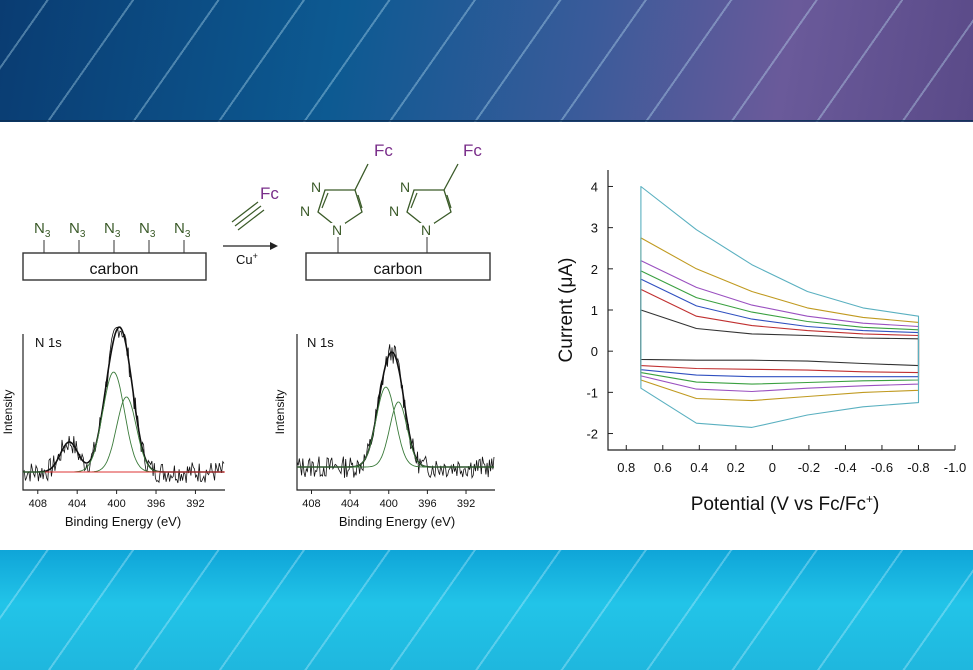 Image resolution: width=973 pixels, height=670 pixels. Describe the element at coordinates (566, 310) in the screenshot. I see `cv-ylabel: Current (μA)` at that location.